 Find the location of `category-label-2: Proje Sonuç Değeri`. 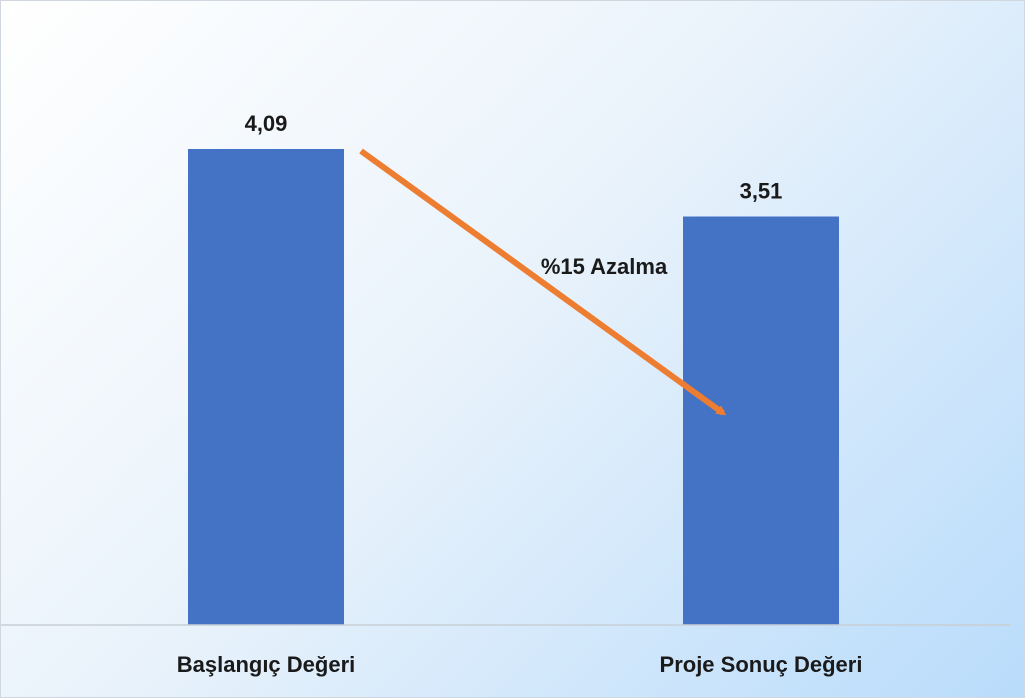

category-label-2: Proje Sonuç Değeri is located at coordinates (761, 664).